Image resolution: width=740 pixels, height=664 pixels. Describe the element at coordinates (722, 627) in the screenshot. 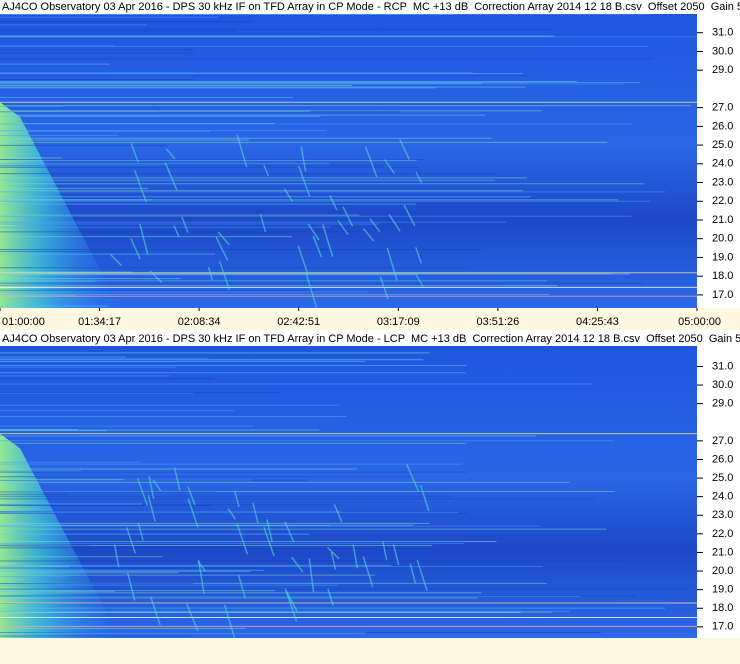

I see `y-tick-label: 17.0` at that location.